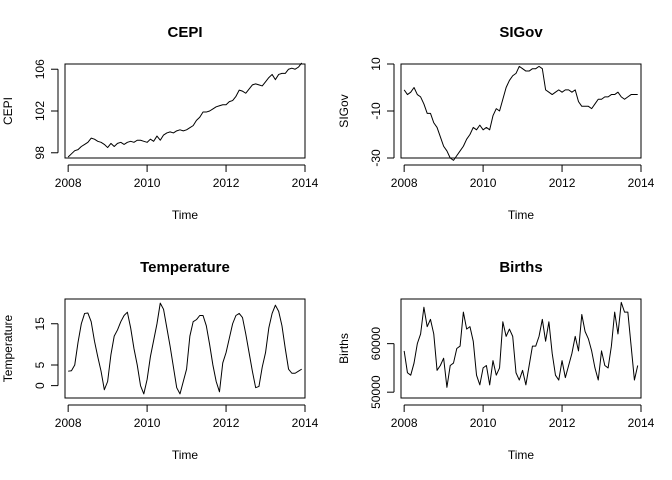 This screenshot has height=480, width=672. I want to click on chart-2-y-tick-label: -10, so click(376, 111).